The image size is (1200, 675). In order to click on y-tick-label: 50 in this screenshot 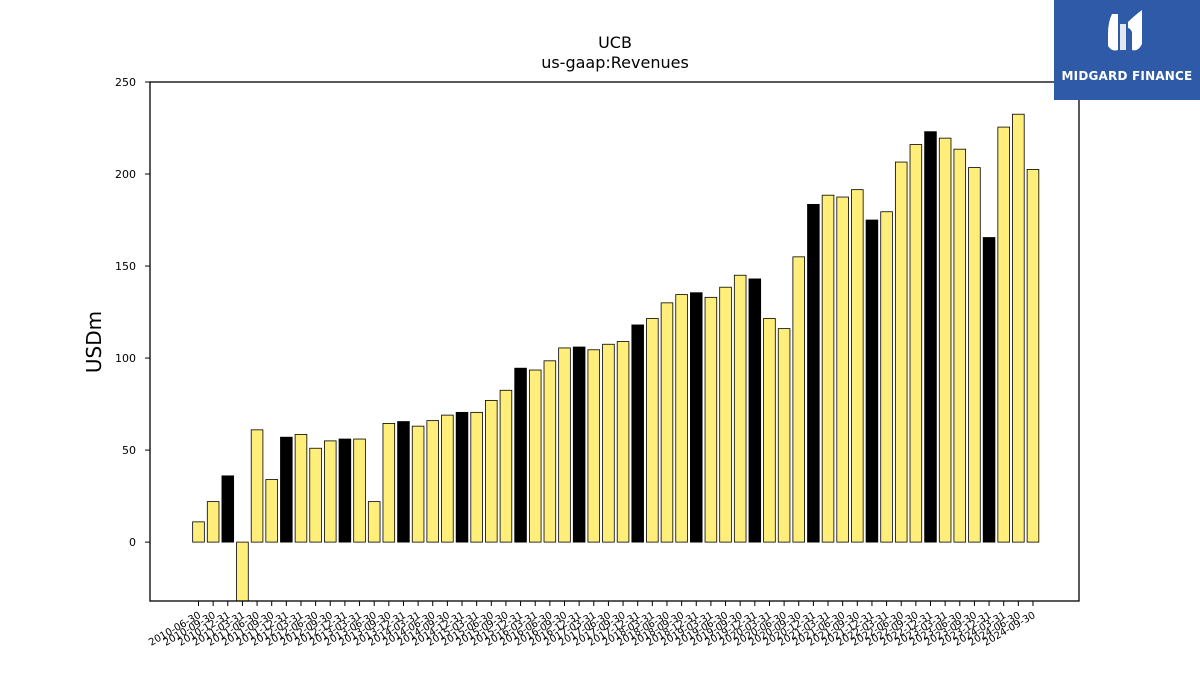, I will do `click(129, 450)`.